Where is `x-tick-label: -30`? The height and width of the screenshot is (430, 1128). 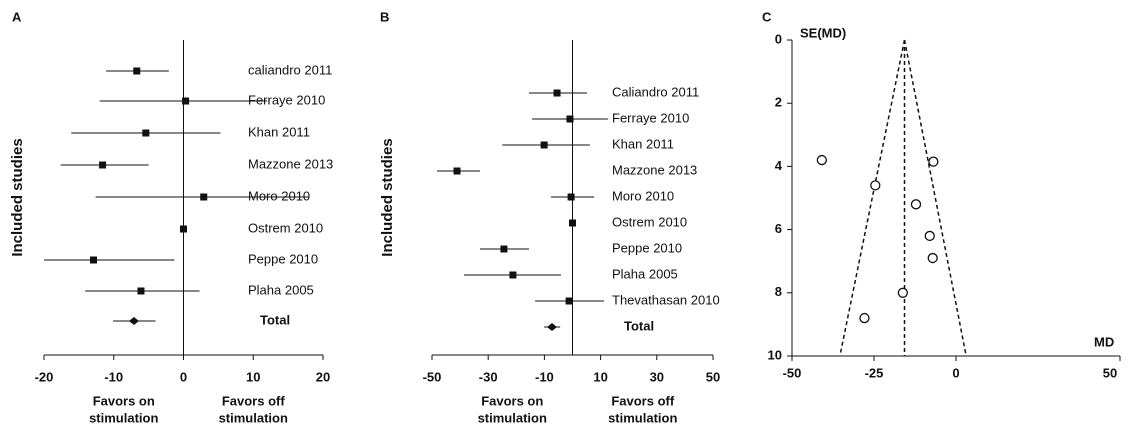
x-tick-label: -30 is located at coordinates (488, 376).